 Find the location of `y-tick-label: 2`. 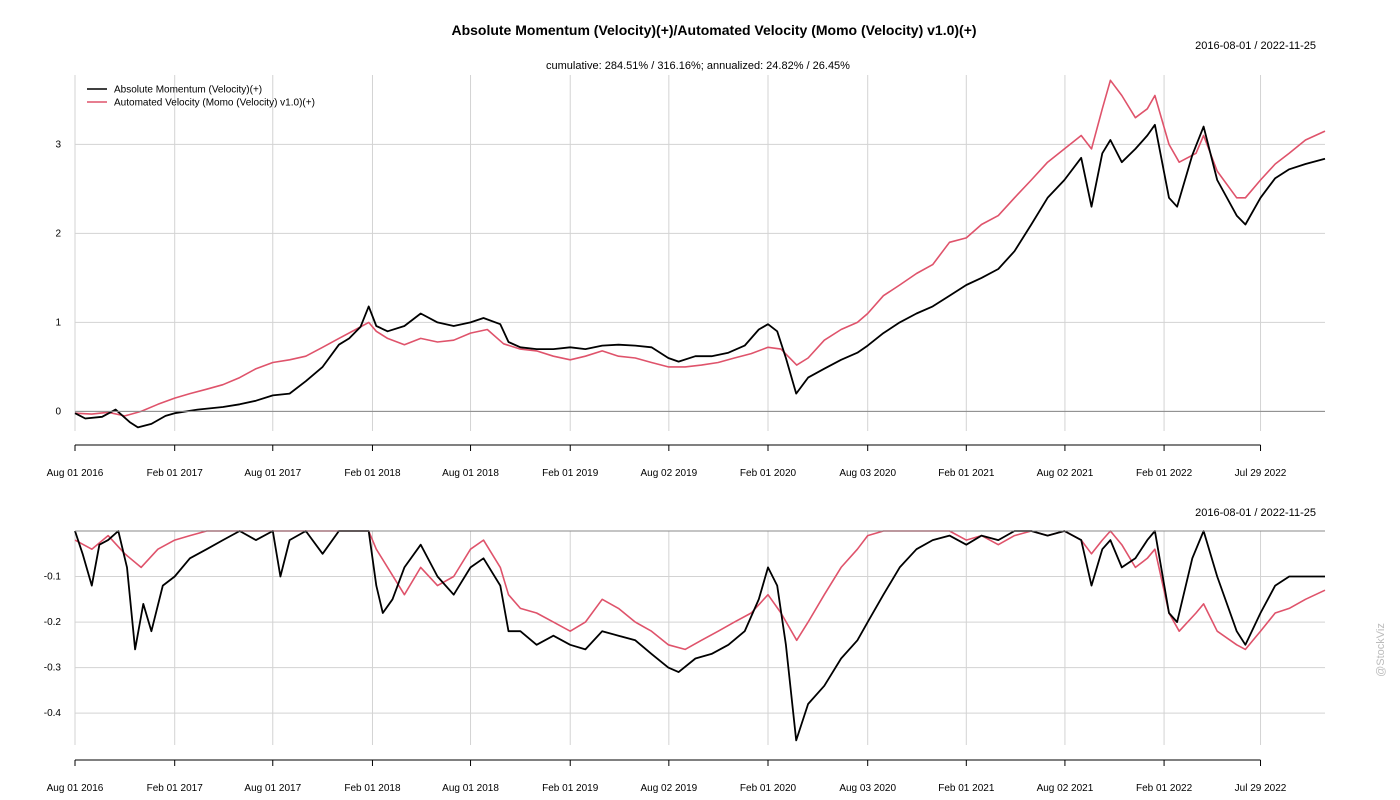

y-tick-label: 2 is located at coordinates (58, 233).